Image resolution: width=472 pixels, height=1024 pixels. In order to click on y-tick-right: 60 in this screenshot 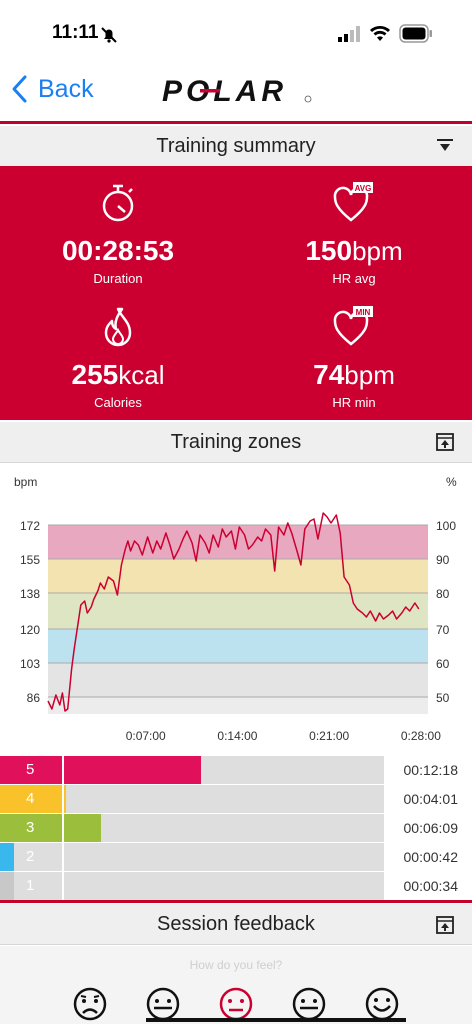, I will do `click(443, 664)`.